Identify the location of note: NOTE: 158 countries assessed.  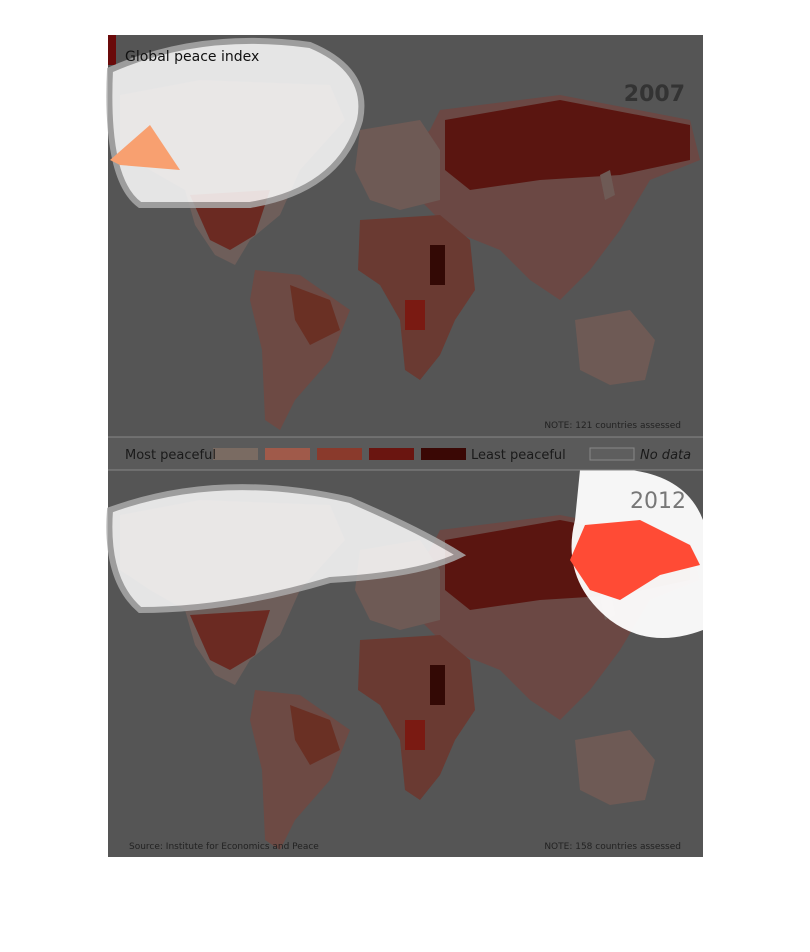
(612, 847).